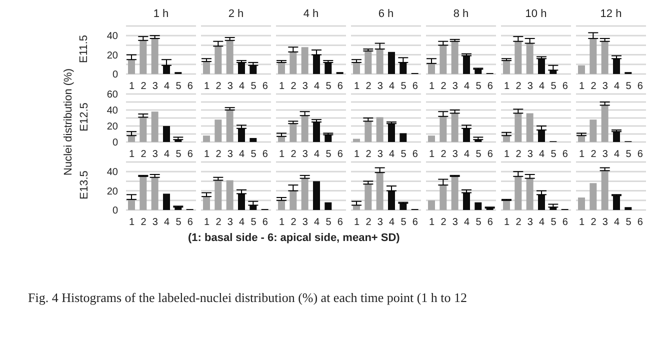 The height and width of the screenshot is (360, 654). Describe the element at coordinates (386, 14) in the screenshot. I see `chart-title: 6 h` at that location.